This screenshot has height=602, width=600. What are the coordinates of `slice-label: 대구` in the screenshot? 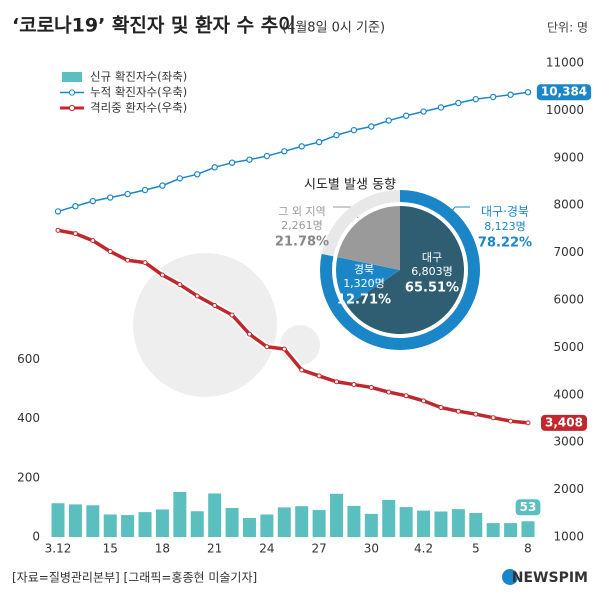 It's located at (432, 257).